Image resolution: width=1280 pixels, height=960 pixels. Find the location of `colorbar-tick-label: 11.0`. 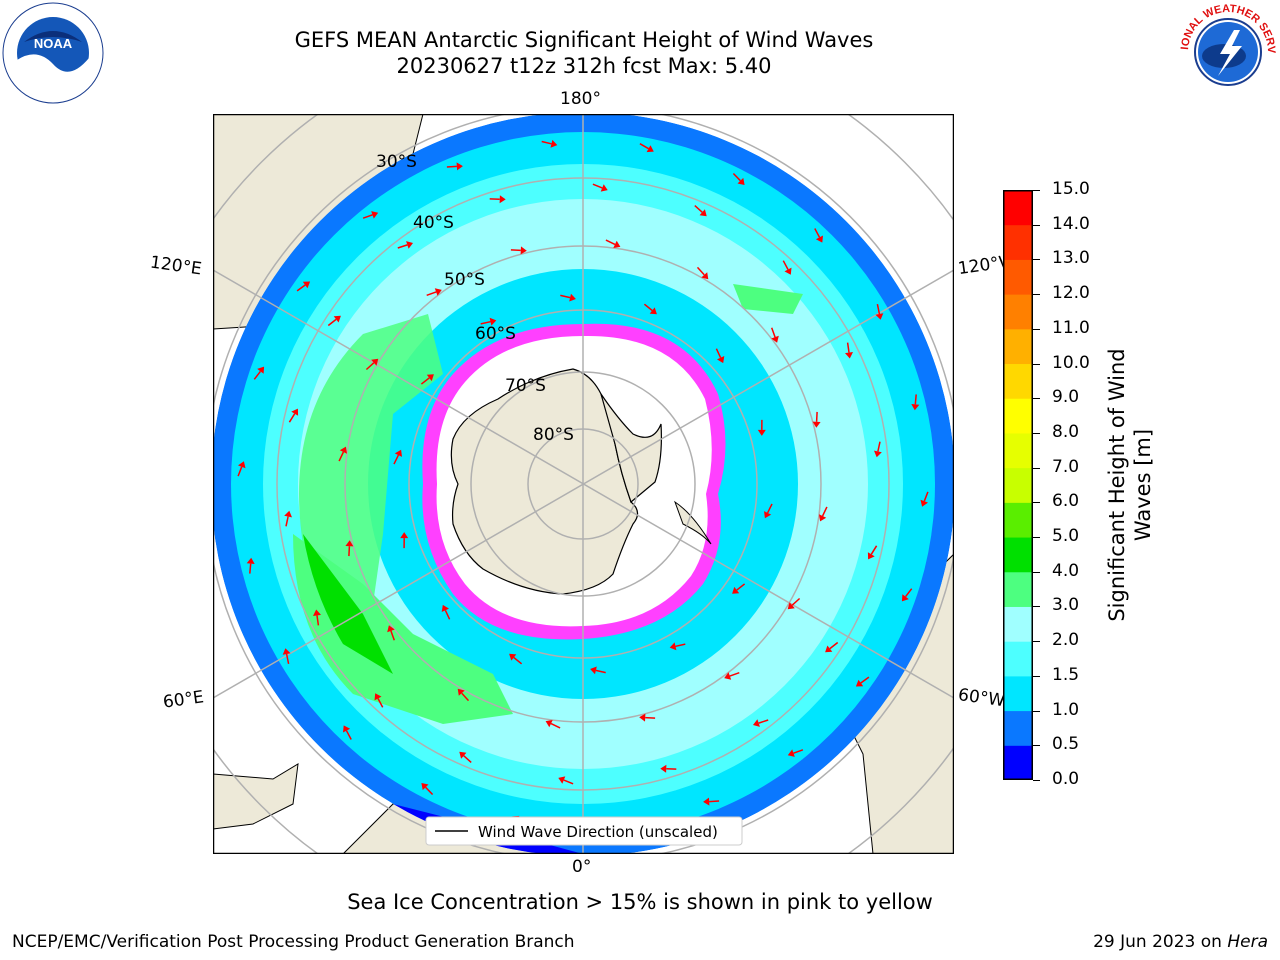

colorbar-tick-label: 11.0 is located at coordinates (1071, 327).